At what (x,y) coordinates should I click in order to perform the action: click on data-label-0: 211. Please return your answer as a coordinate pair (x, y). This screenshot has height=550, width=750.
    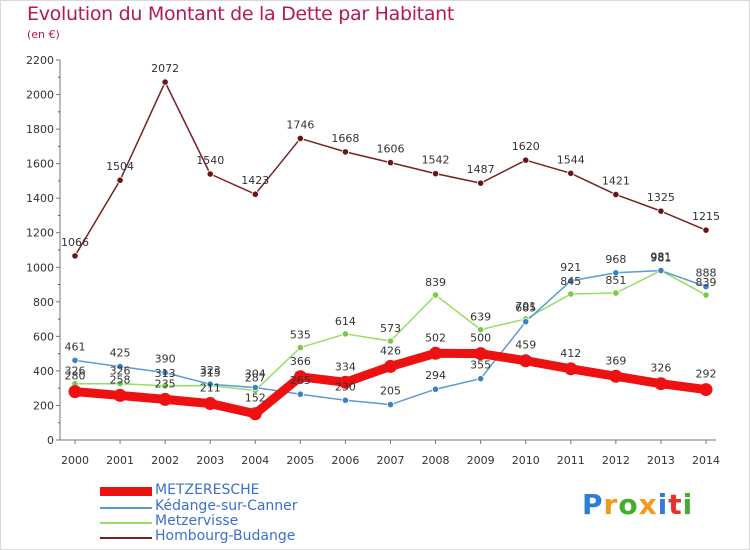
    Looking at the image, I should click on (210, 388).